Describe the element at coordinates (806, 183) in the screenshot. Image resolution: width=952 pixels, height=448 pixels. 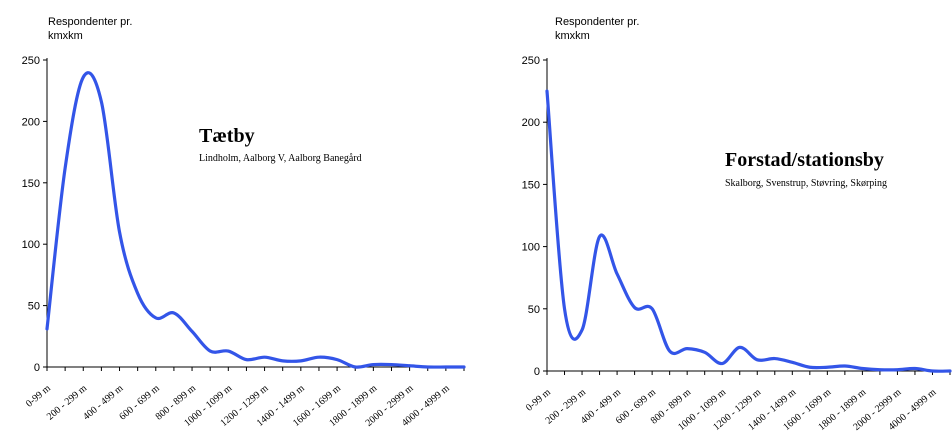
I see `chart-subtitle: Skalborg, Svenstrup, Støvring, Skørping` at that location.